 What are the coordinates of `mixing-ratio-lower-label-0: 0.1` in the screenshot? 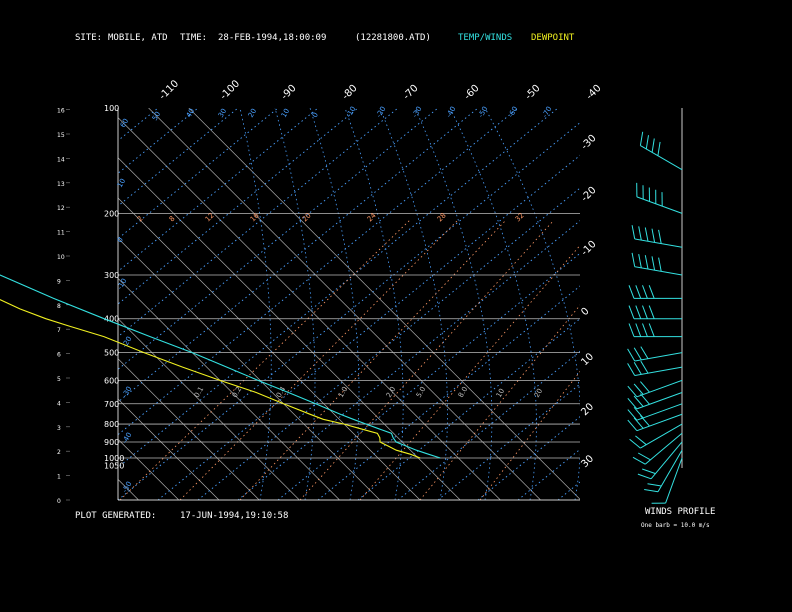 It's located at (199, 392).